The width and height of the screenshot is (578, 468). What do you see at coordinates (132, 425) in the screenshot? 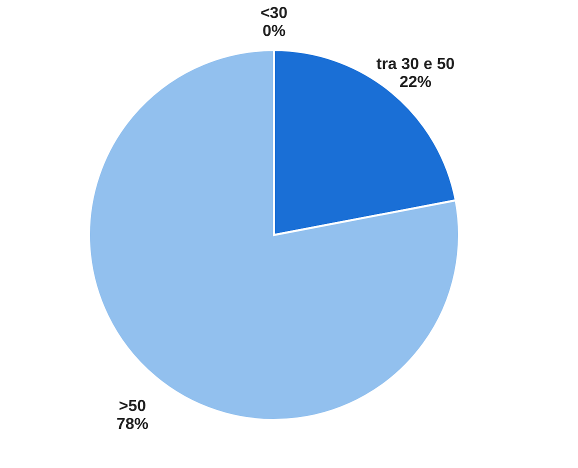
I see `data-label: 78%` at bounding box center [132, 425].